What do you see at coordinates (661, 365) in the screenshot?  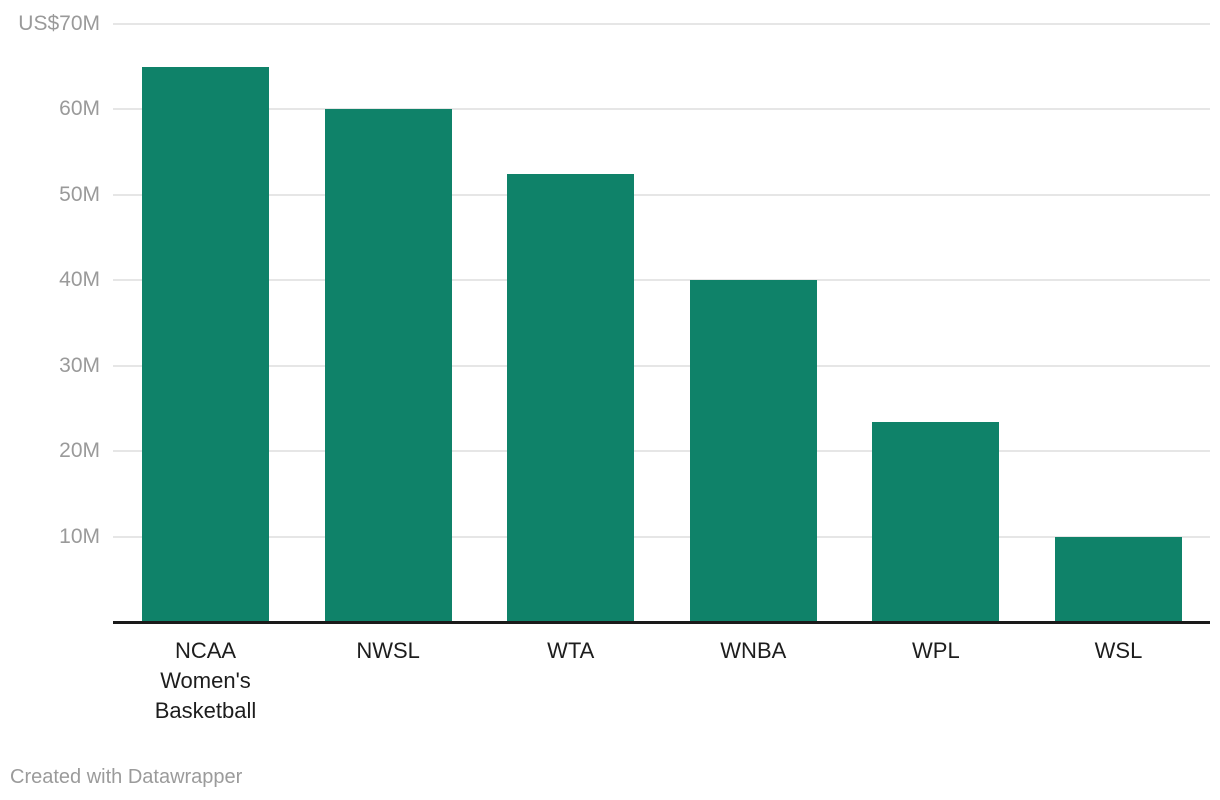 I see `gridline-30m` at bounding box center [661, 365].